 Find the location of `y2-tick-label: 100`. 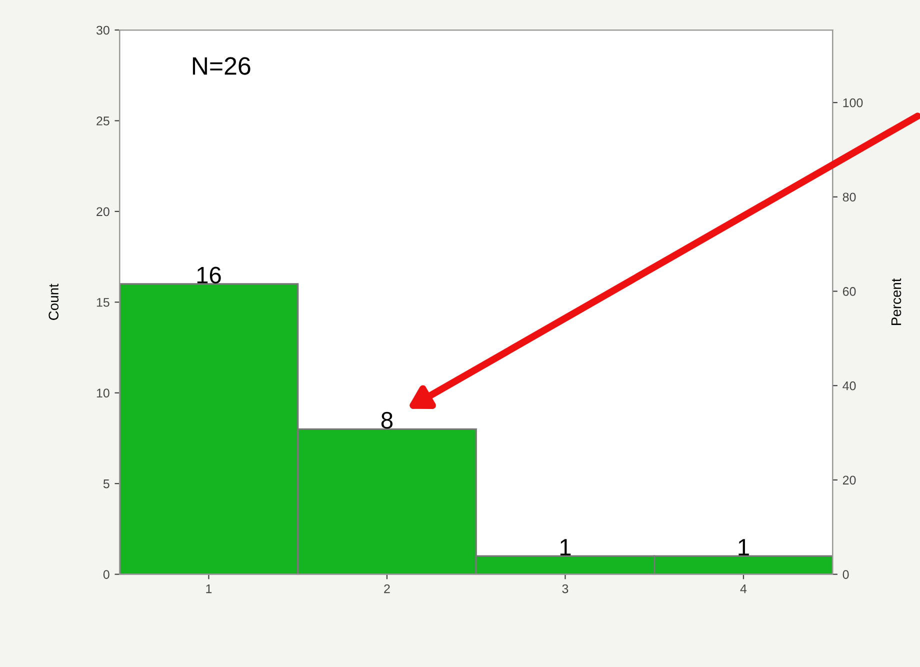

y2-tick-label: 100 is located at coordinates (853, 103).